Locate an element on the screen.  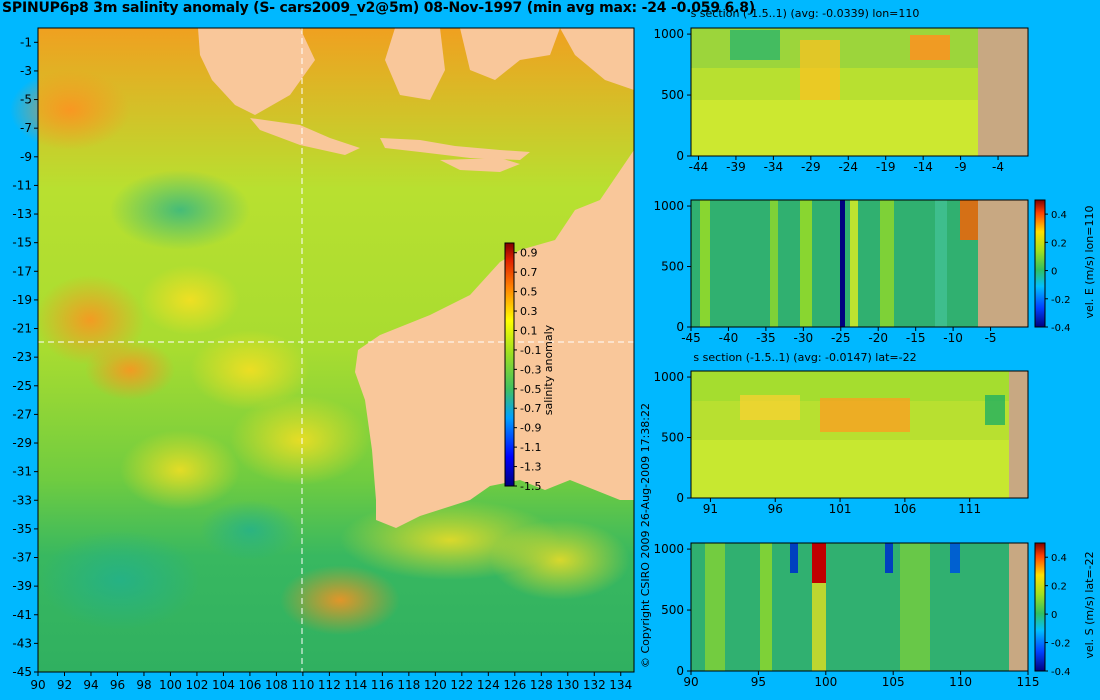
x-tick-label: 130 is located at coordinates (567, 685).